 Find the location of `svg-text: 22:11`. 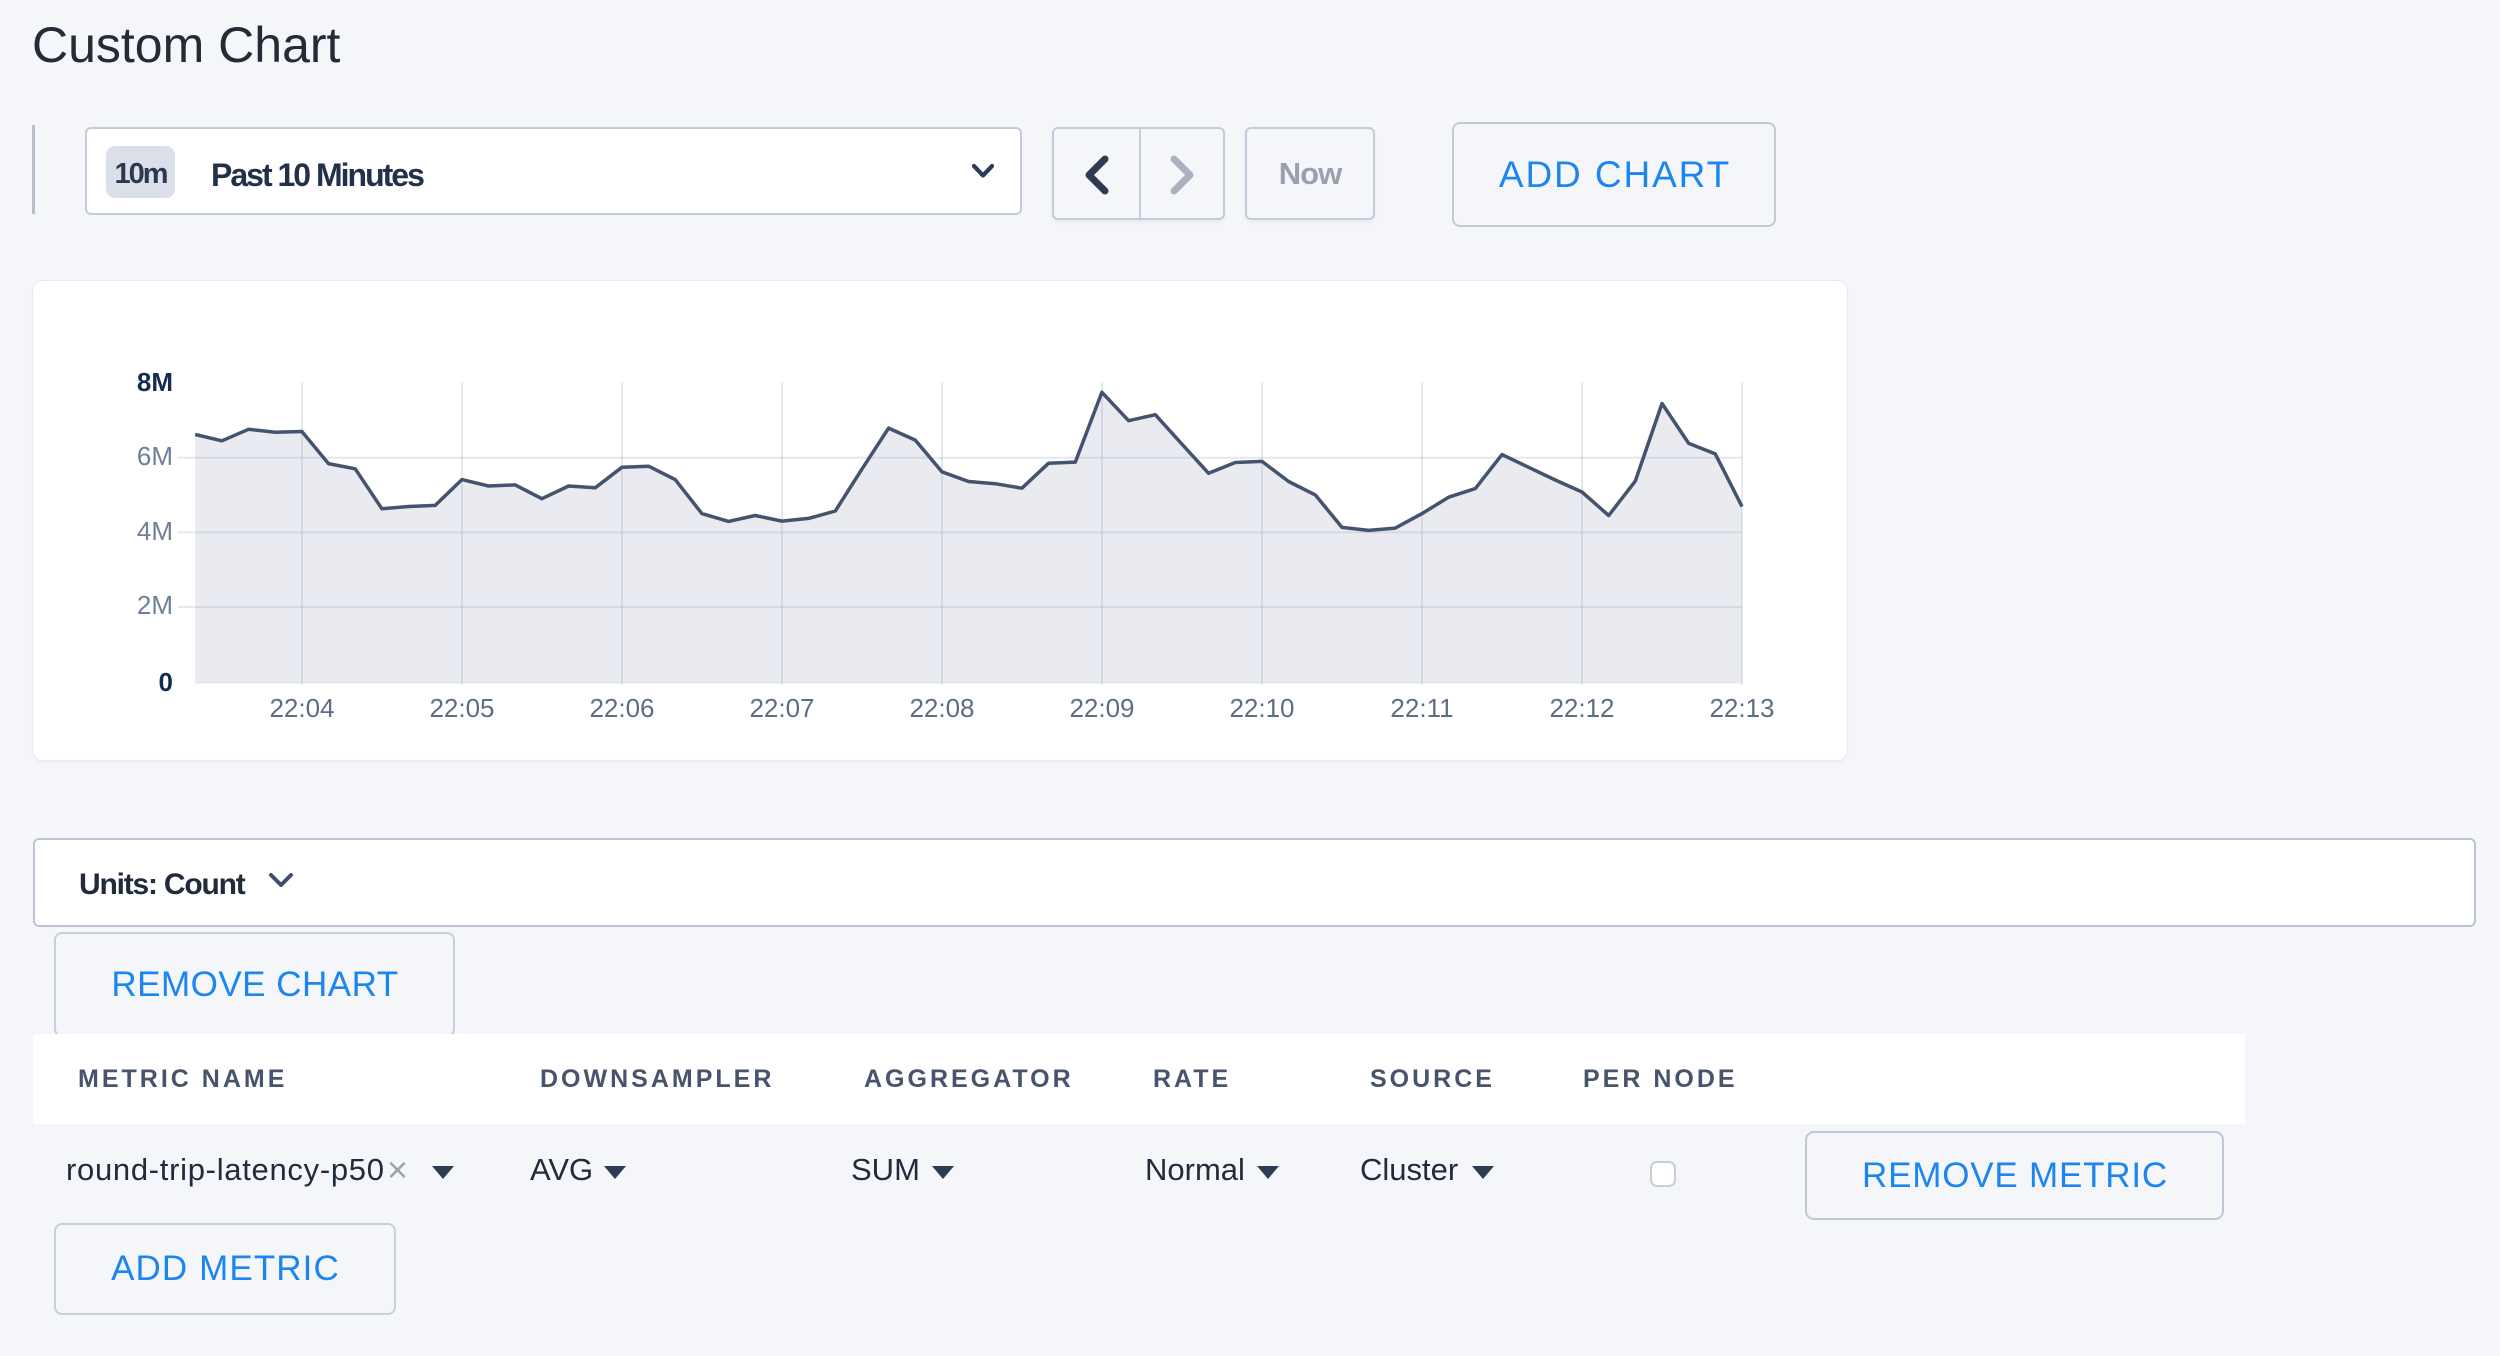

svg-text: 22:11 is located at coordinates (1421, 708).